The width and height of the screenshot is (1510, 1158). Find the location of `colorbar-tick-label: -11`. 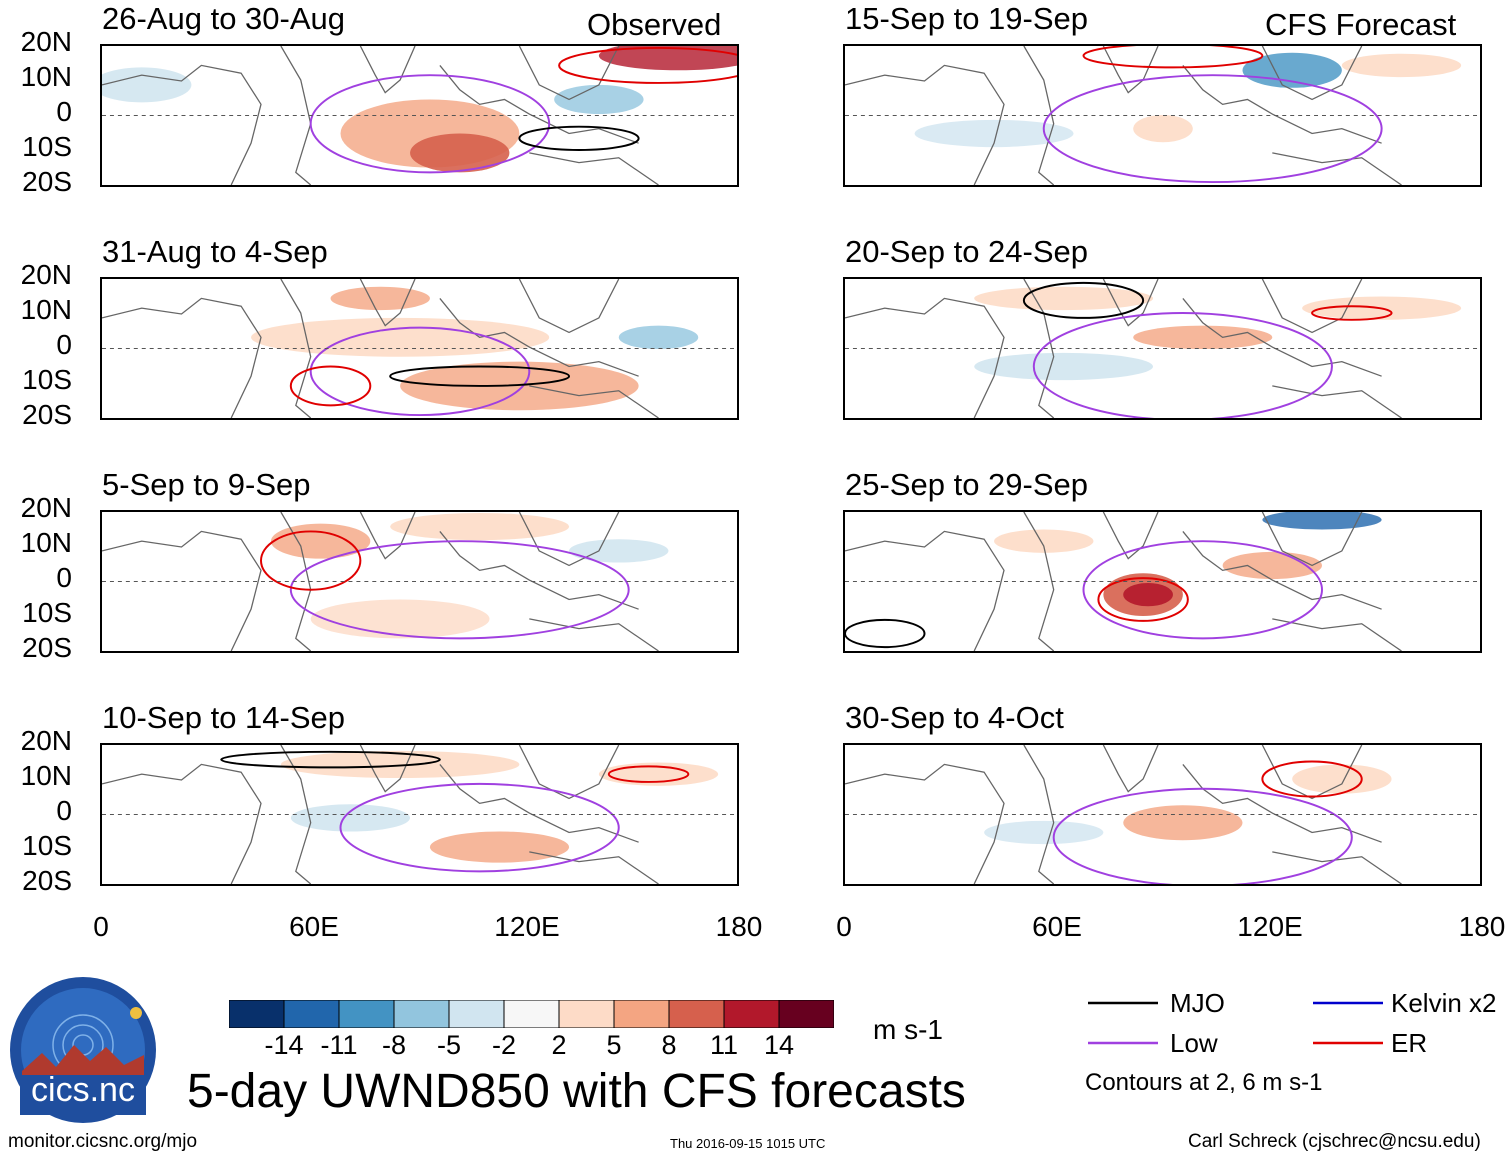

colorbar-tick-label: -11 is located at coordinates (339, 1045).